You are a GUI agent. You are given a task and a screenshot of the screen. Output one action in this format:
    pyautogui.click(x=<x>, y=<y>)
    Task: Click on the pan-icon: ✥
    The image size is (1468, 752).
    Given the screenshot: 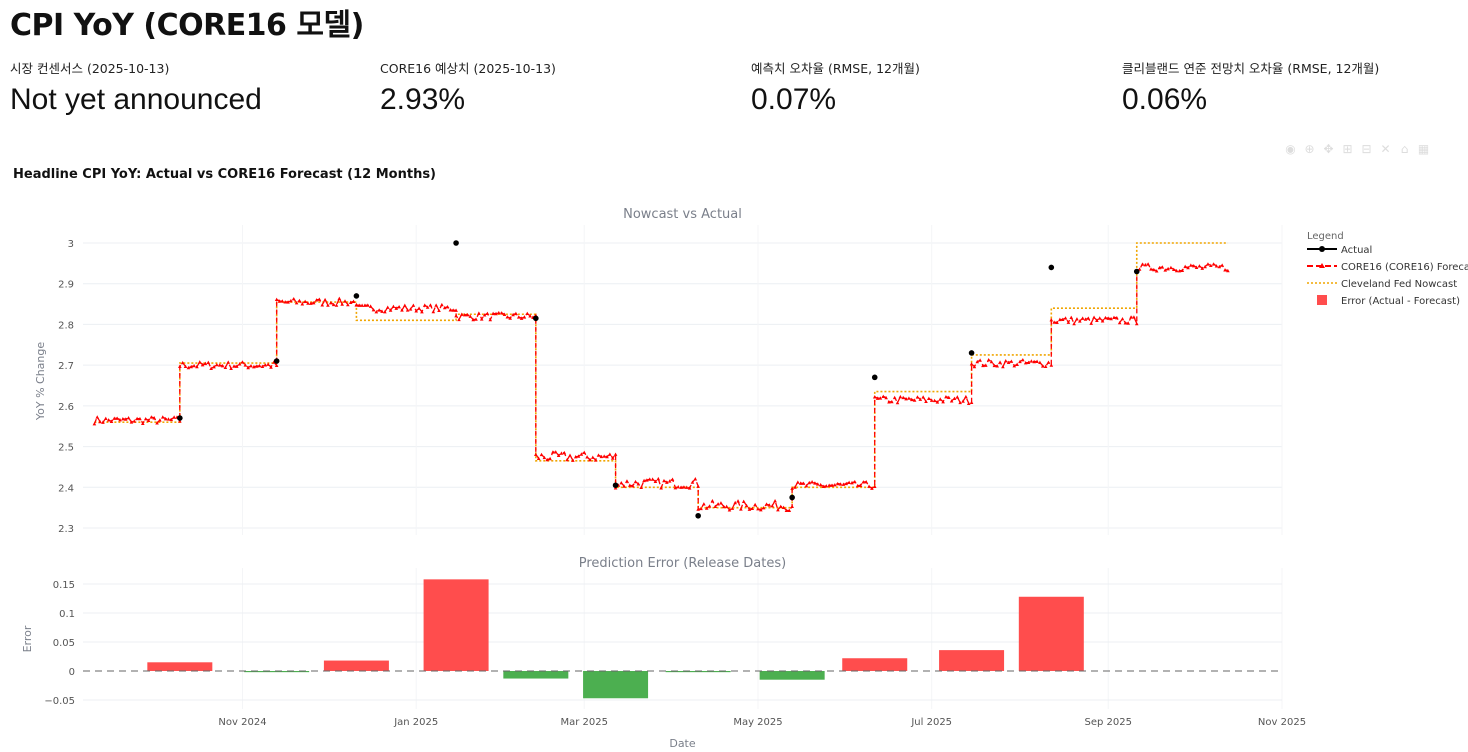 What is the action you would take?
    pyautogui.click(x=1328, y=149)
    